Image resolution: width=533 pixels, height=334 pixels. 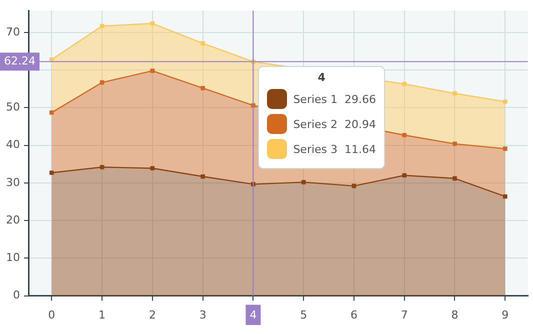 What do you see at coordinates (13, 107) in the screenshot?
I see `y-tick-label: 50` at bounding box center [13, 107].